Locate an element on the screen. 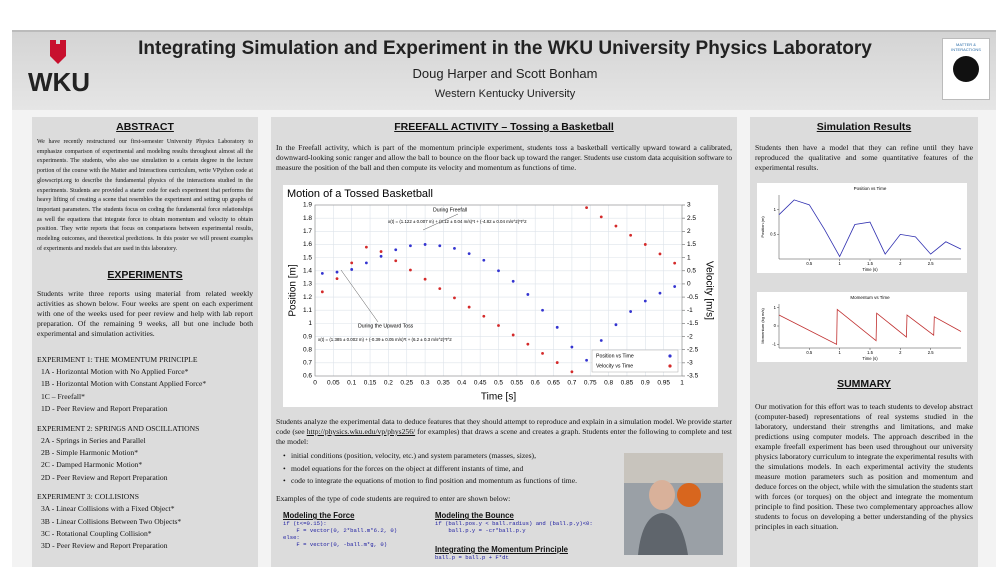  abstract-heading: ABSTRACT is located at coordinates (145, 127).